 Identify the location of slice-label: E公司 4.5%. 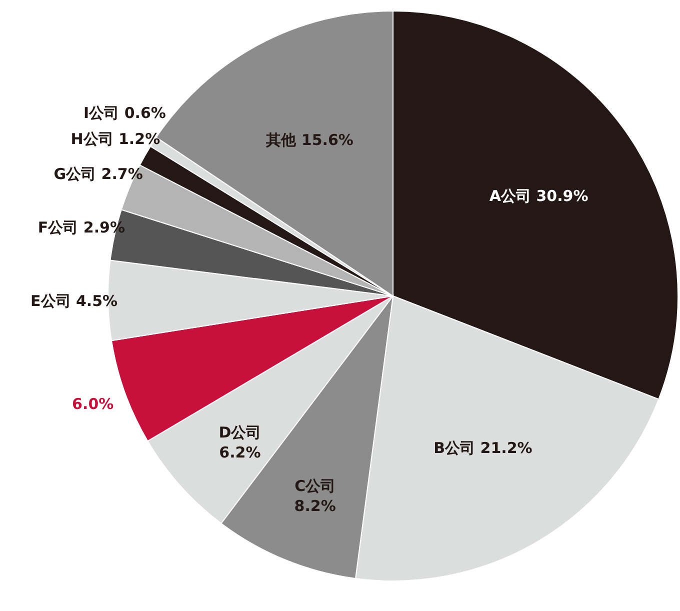
(74, 301).